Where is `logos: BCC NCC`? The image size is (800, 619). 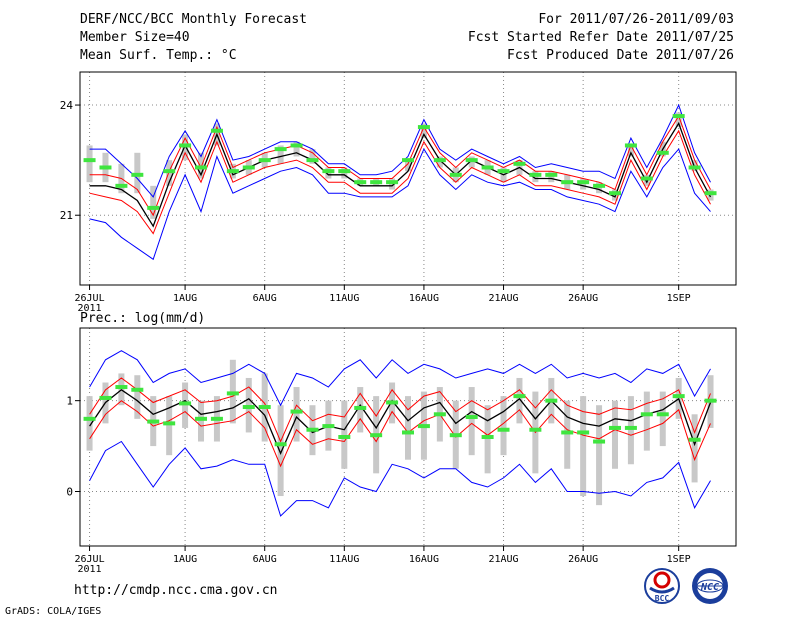
logos: BCC NCC is located at coordinates (686, 586).